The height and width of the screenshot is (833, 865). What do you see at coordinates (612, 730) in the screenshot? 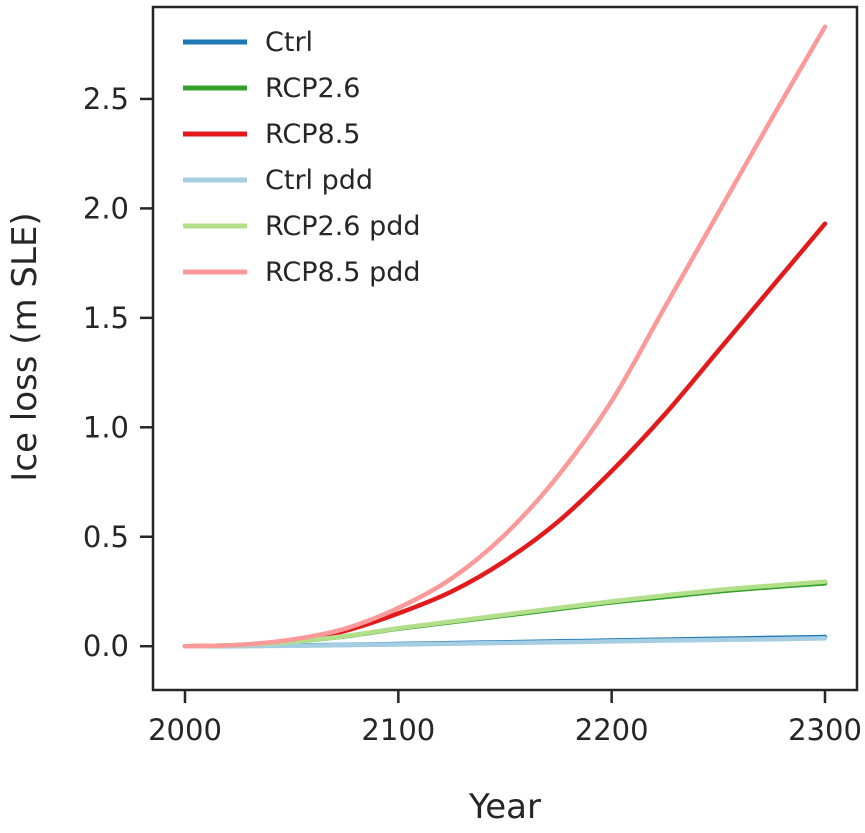
I see `x-tick-label: 2200` at bounding box center [612, 730].